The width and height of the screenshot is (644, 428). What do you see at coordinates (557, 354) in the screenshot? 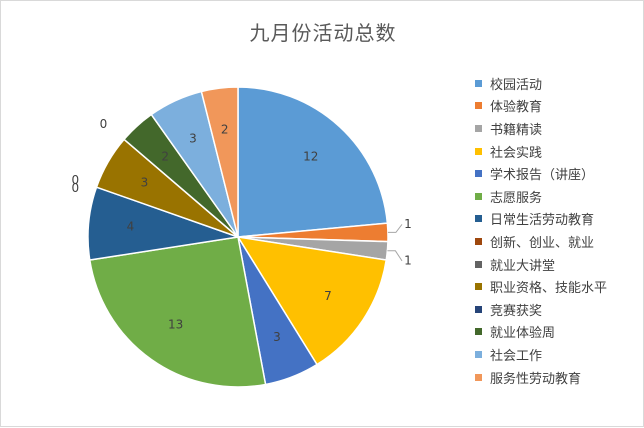
I see `legend-item: 社会工作` at bounding box center [557, 354].